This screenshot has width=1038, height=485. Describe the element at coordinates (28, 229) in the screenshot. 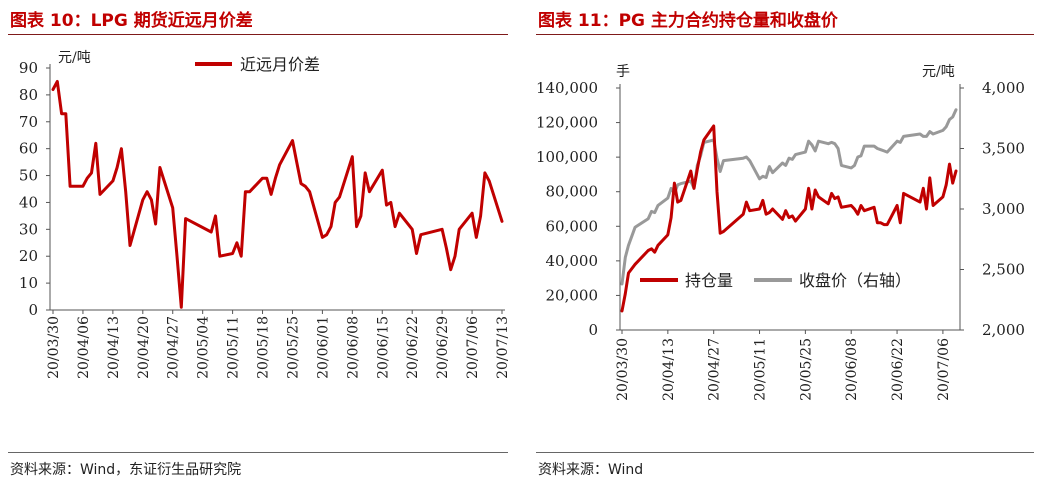

I see `y-tick-label: 30` at that location.